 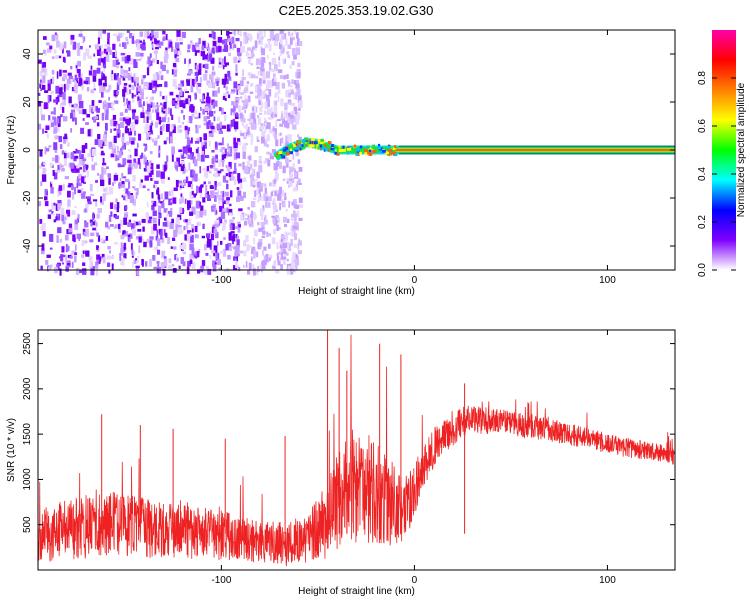 What do you see at coordinates (221, 280) in the screenshot?
I see `x-tick-label: -100` at bounding box center [221, 280].